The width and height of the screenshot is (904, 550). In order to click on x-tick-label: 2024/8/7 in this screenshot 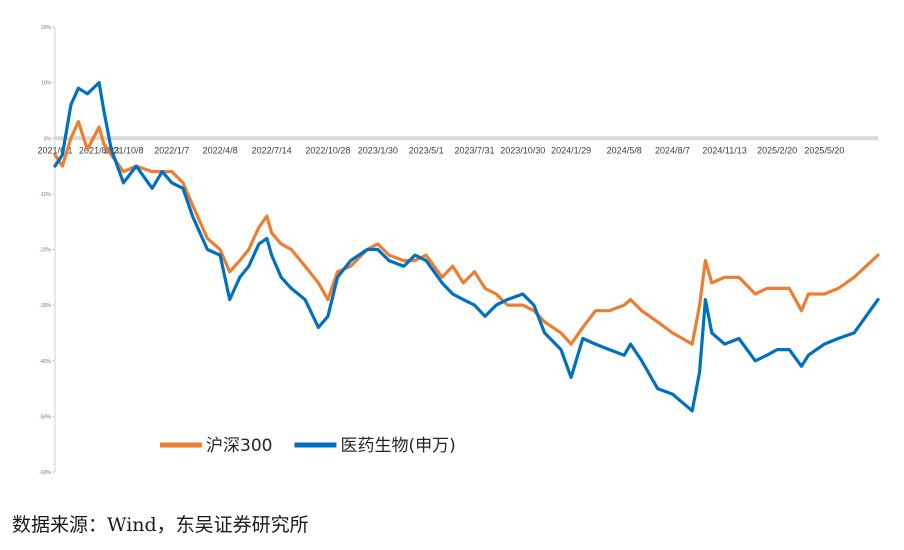, I will do `click(672, 150)`.